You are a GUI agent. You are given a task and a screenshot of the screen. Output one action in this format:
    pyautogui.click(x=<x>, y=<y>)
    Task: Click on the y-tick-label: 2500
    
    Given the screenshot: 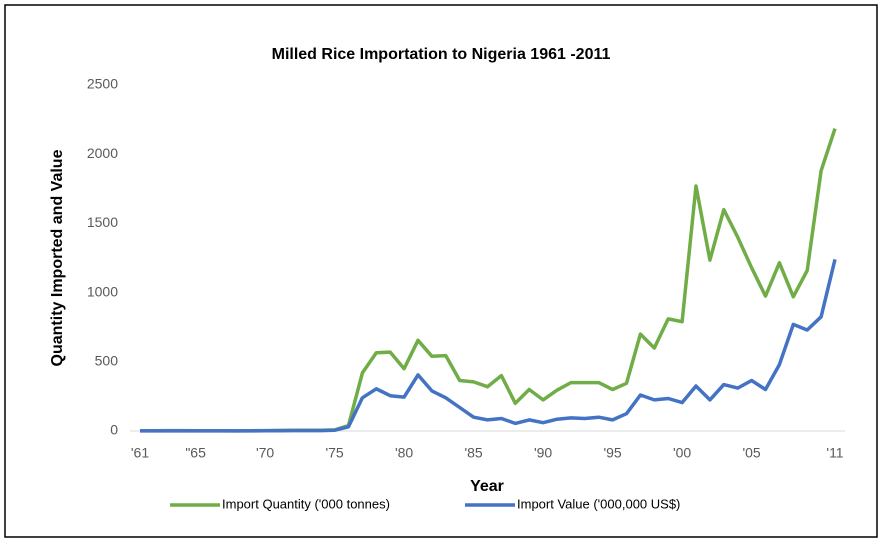 What is the action you would take?
    pyautogui.click(x=102, y=84)
    